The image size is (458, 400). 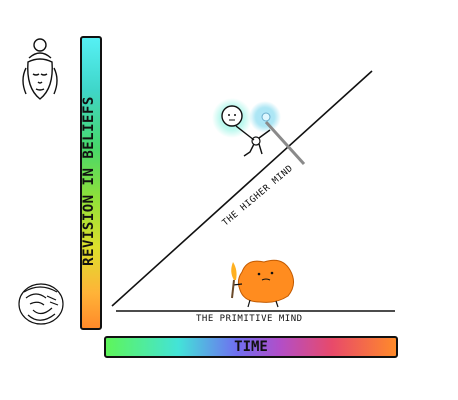 I want to click on buddha-head-icon, so click(x=40, y=69).